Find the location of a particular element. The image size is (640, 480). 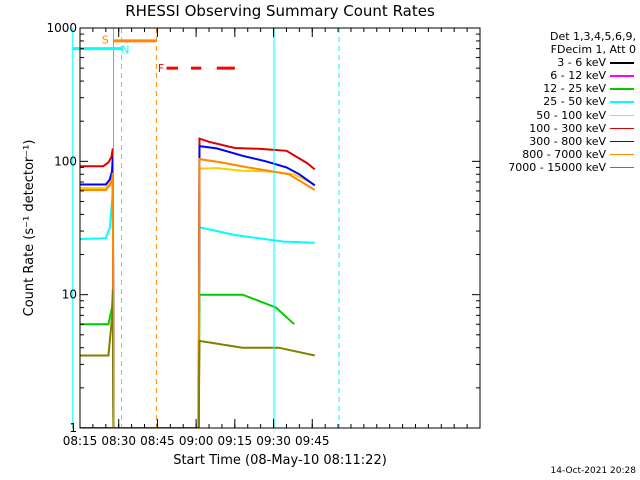

legend-entry-1: 6 - 12 keV is located at coordinates (560, 75).